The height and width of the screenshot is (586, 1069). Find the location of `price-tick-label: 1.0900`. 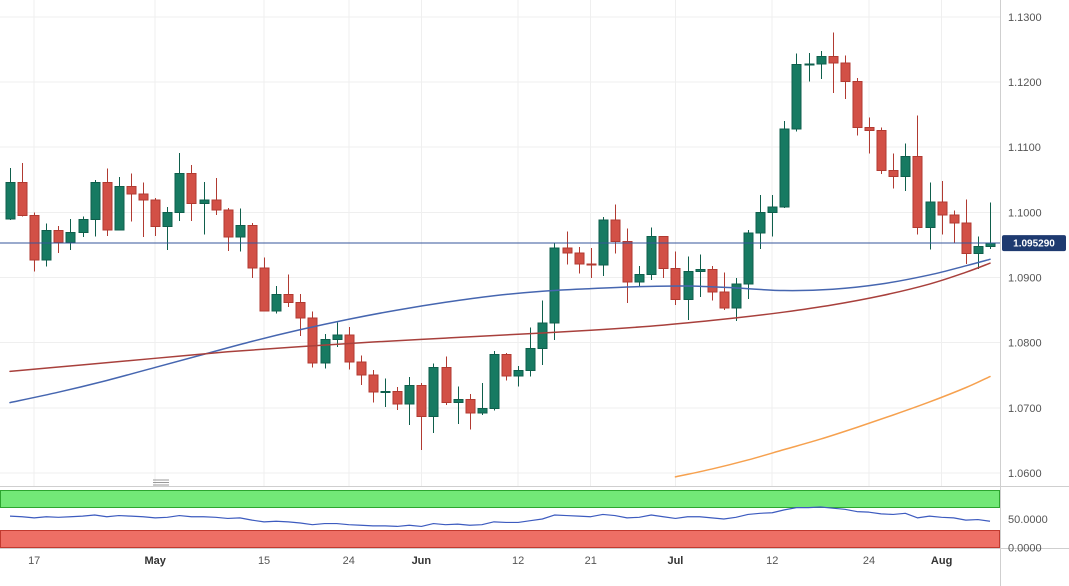

price-tick-label: 1.0900 is located at coordinates (1025, 279).